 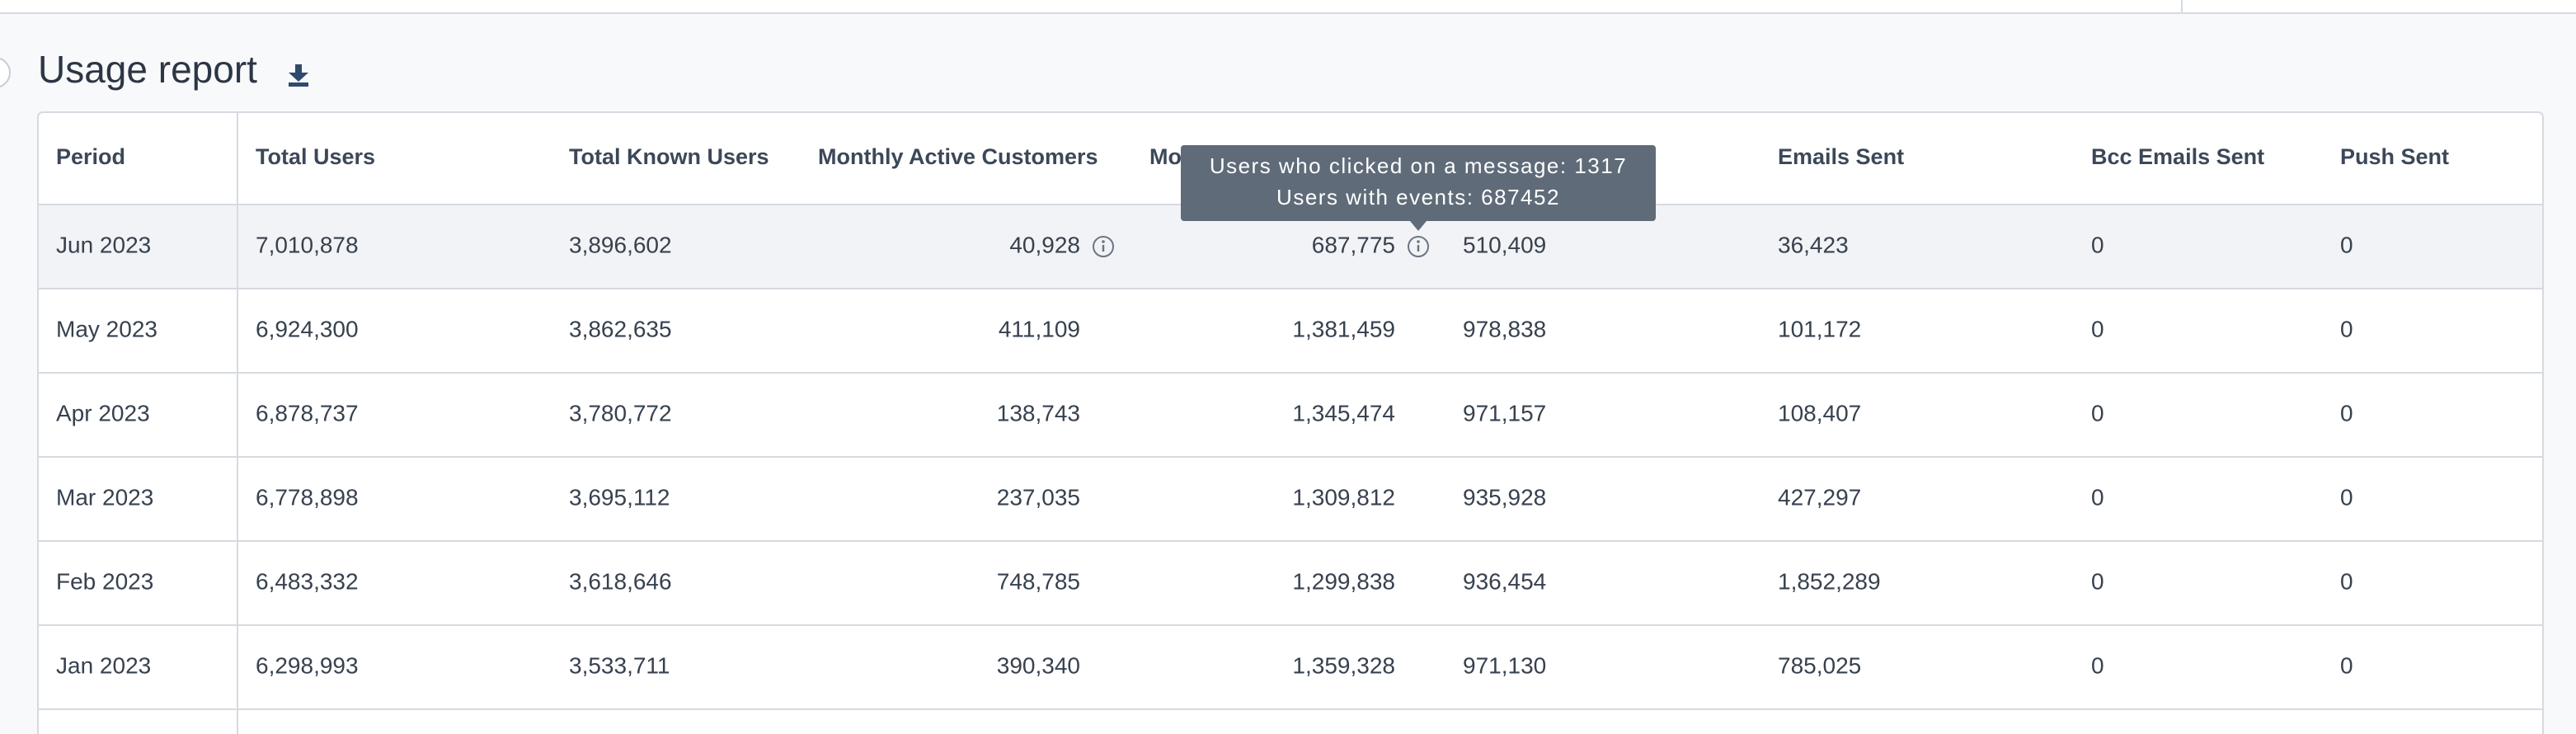 What do you see at coordinates (1039, 328) in the screenshot?
I see `table-cell: 411,109` at bounding box center [1039, 328].